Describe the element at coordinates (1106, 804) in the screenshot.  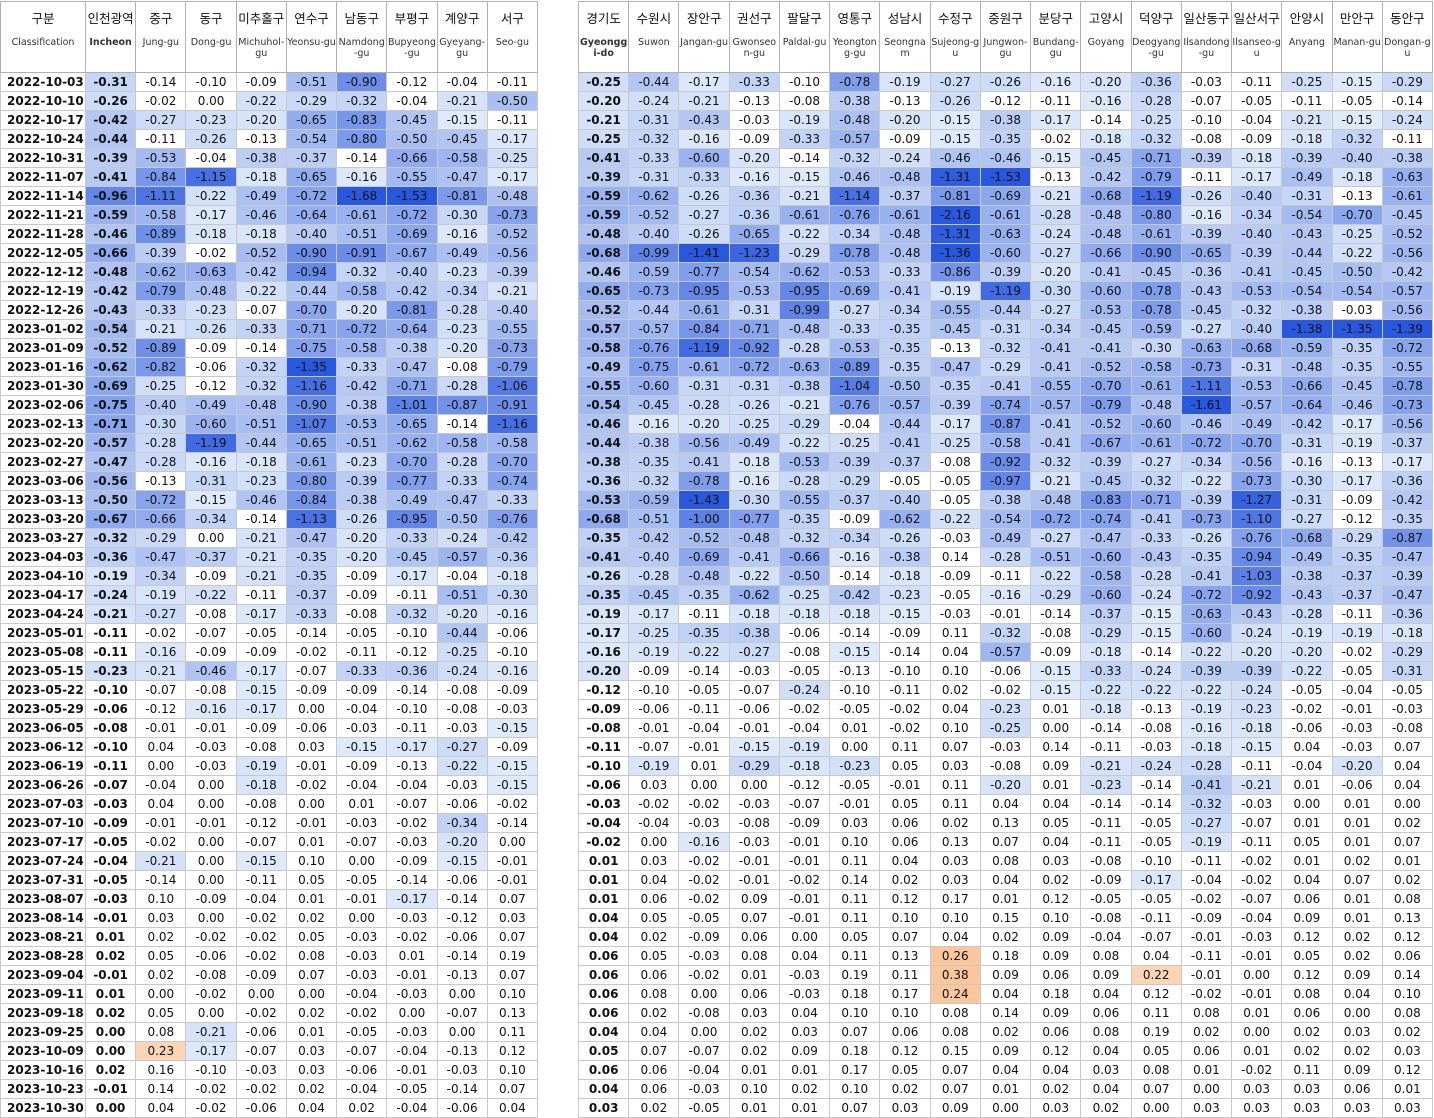
I see `value-cell: -0.14` at that location.